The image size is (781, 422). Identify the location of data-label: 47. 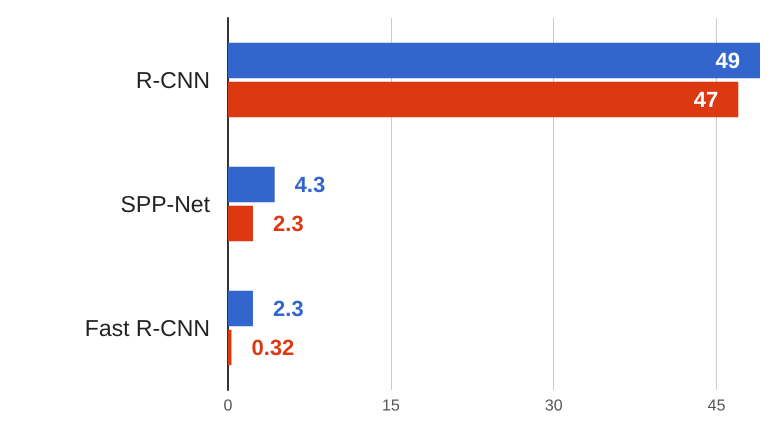
(706, 99).